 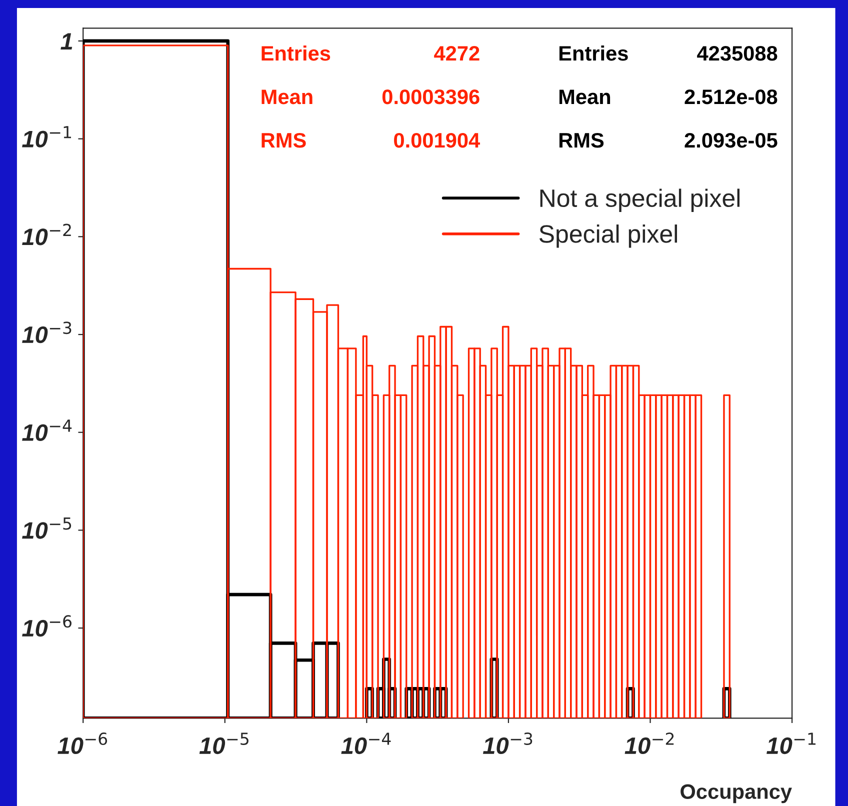 What do you see at coordinates (791, 743) in the screenshot?
I see `x-tick-label: 10$^{−1}$` at bounding box center [791, 743].